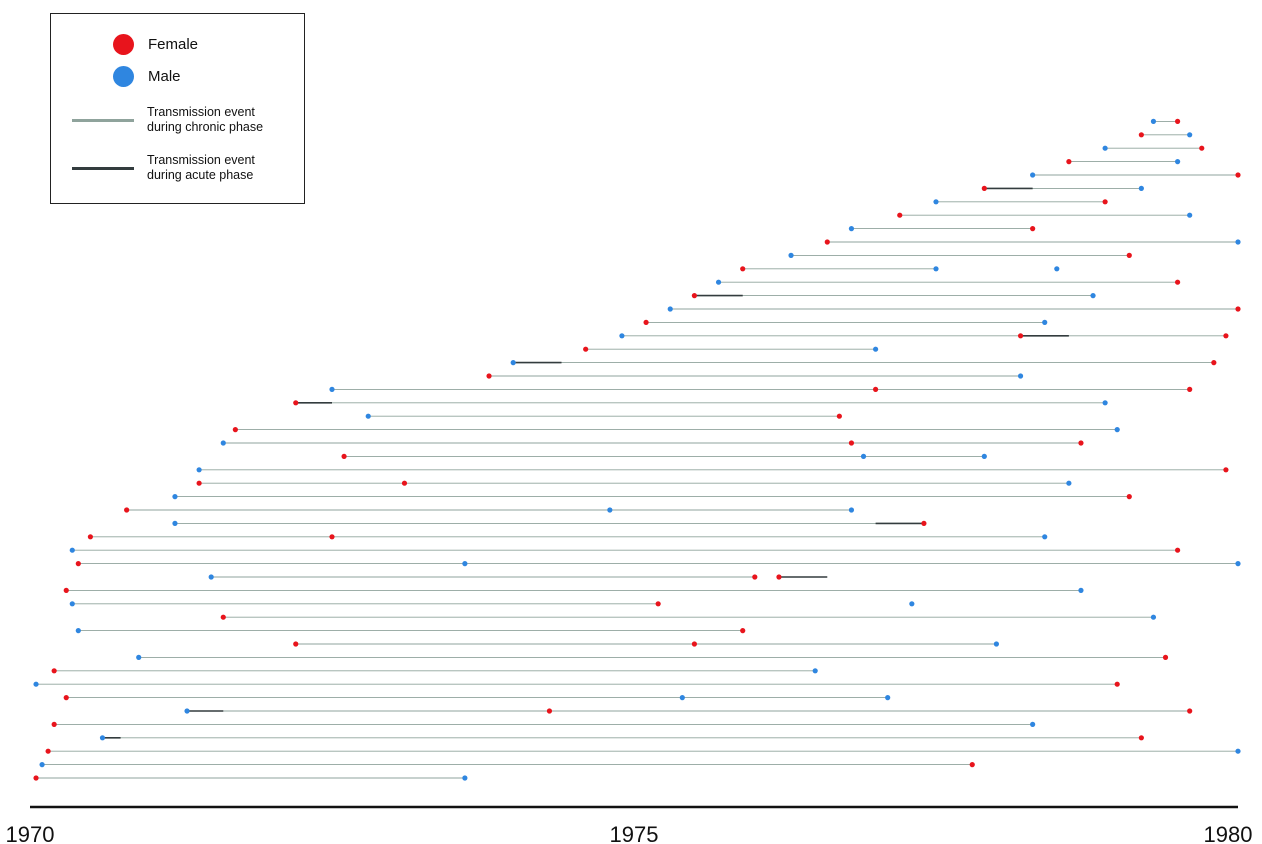 The image size is (1262, 844). What do you see at coordinates (173, 44) in the screenshot?
I see `legend-label: Female` at bounding box center [173, 44].